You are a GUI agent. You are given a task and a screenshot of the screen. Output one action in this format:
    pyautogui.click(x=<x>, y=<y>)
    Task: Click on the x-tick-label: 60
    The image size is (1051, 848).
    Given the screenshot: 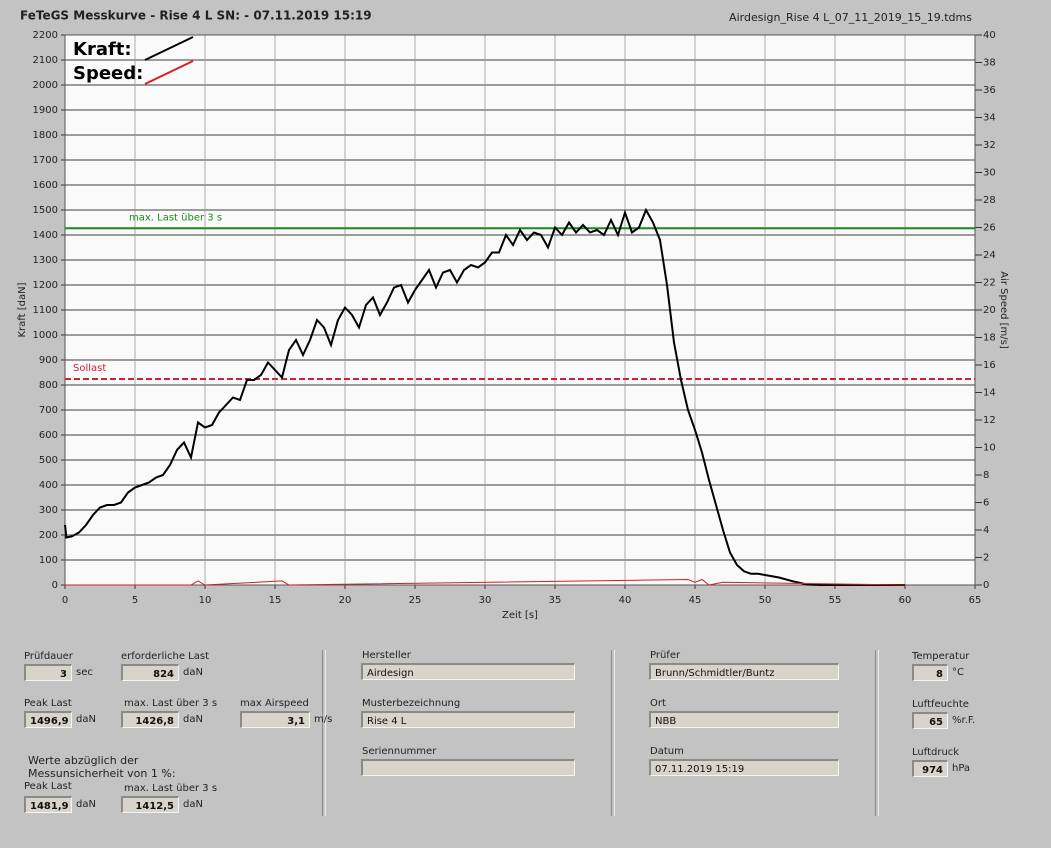 What is the action you would take?
    pyautogui.click(x=905, y=600)
    